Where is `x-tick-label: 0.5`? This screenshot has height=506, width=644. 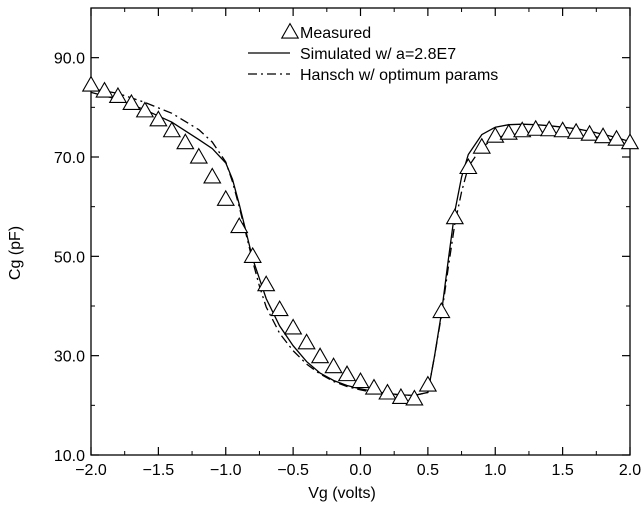
x-tick-label: 0.5 is located at coordinates (428, 470).